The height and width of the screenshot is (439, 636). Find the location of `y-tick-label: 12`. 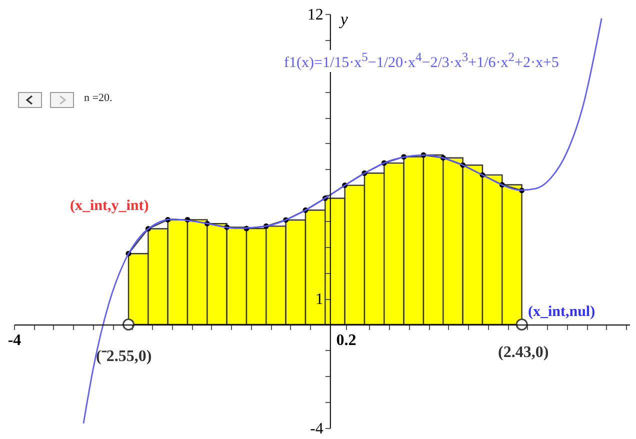

y-tick-label: 12 is located at coordinates (315, 15).